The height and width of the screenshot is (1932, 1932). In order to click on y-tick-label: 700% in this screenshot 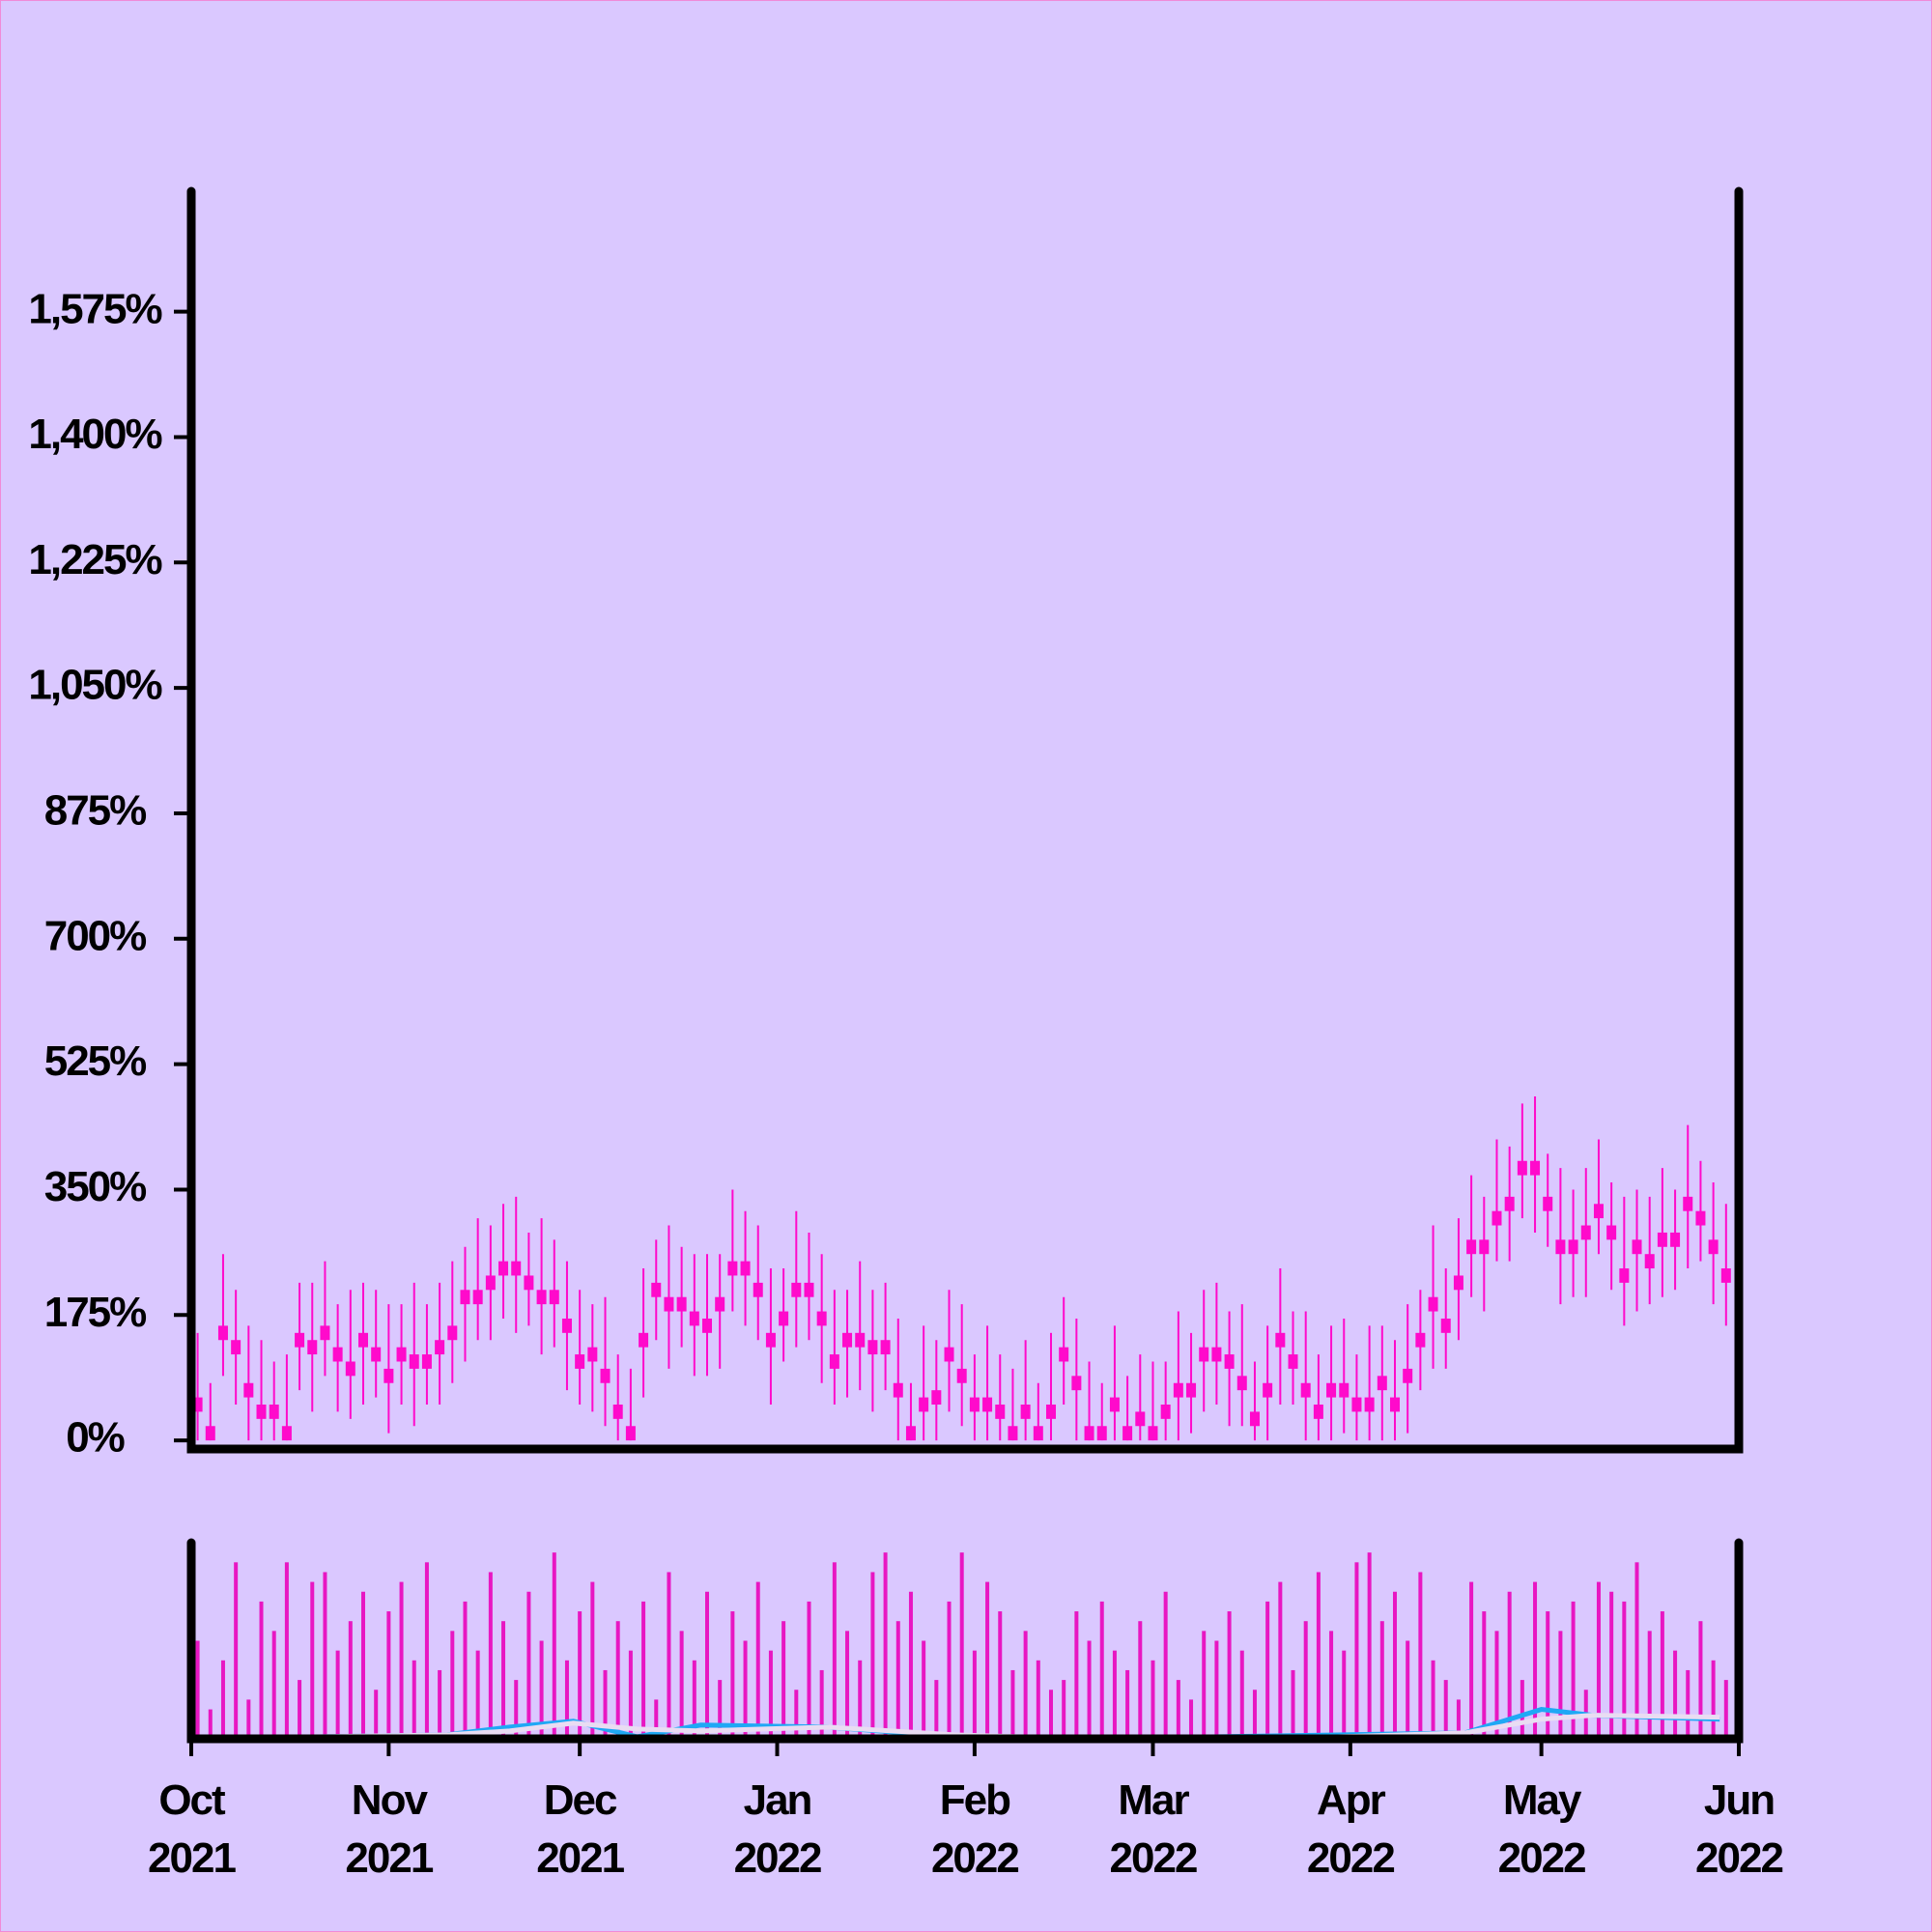, I will do `click(95, 935)`.